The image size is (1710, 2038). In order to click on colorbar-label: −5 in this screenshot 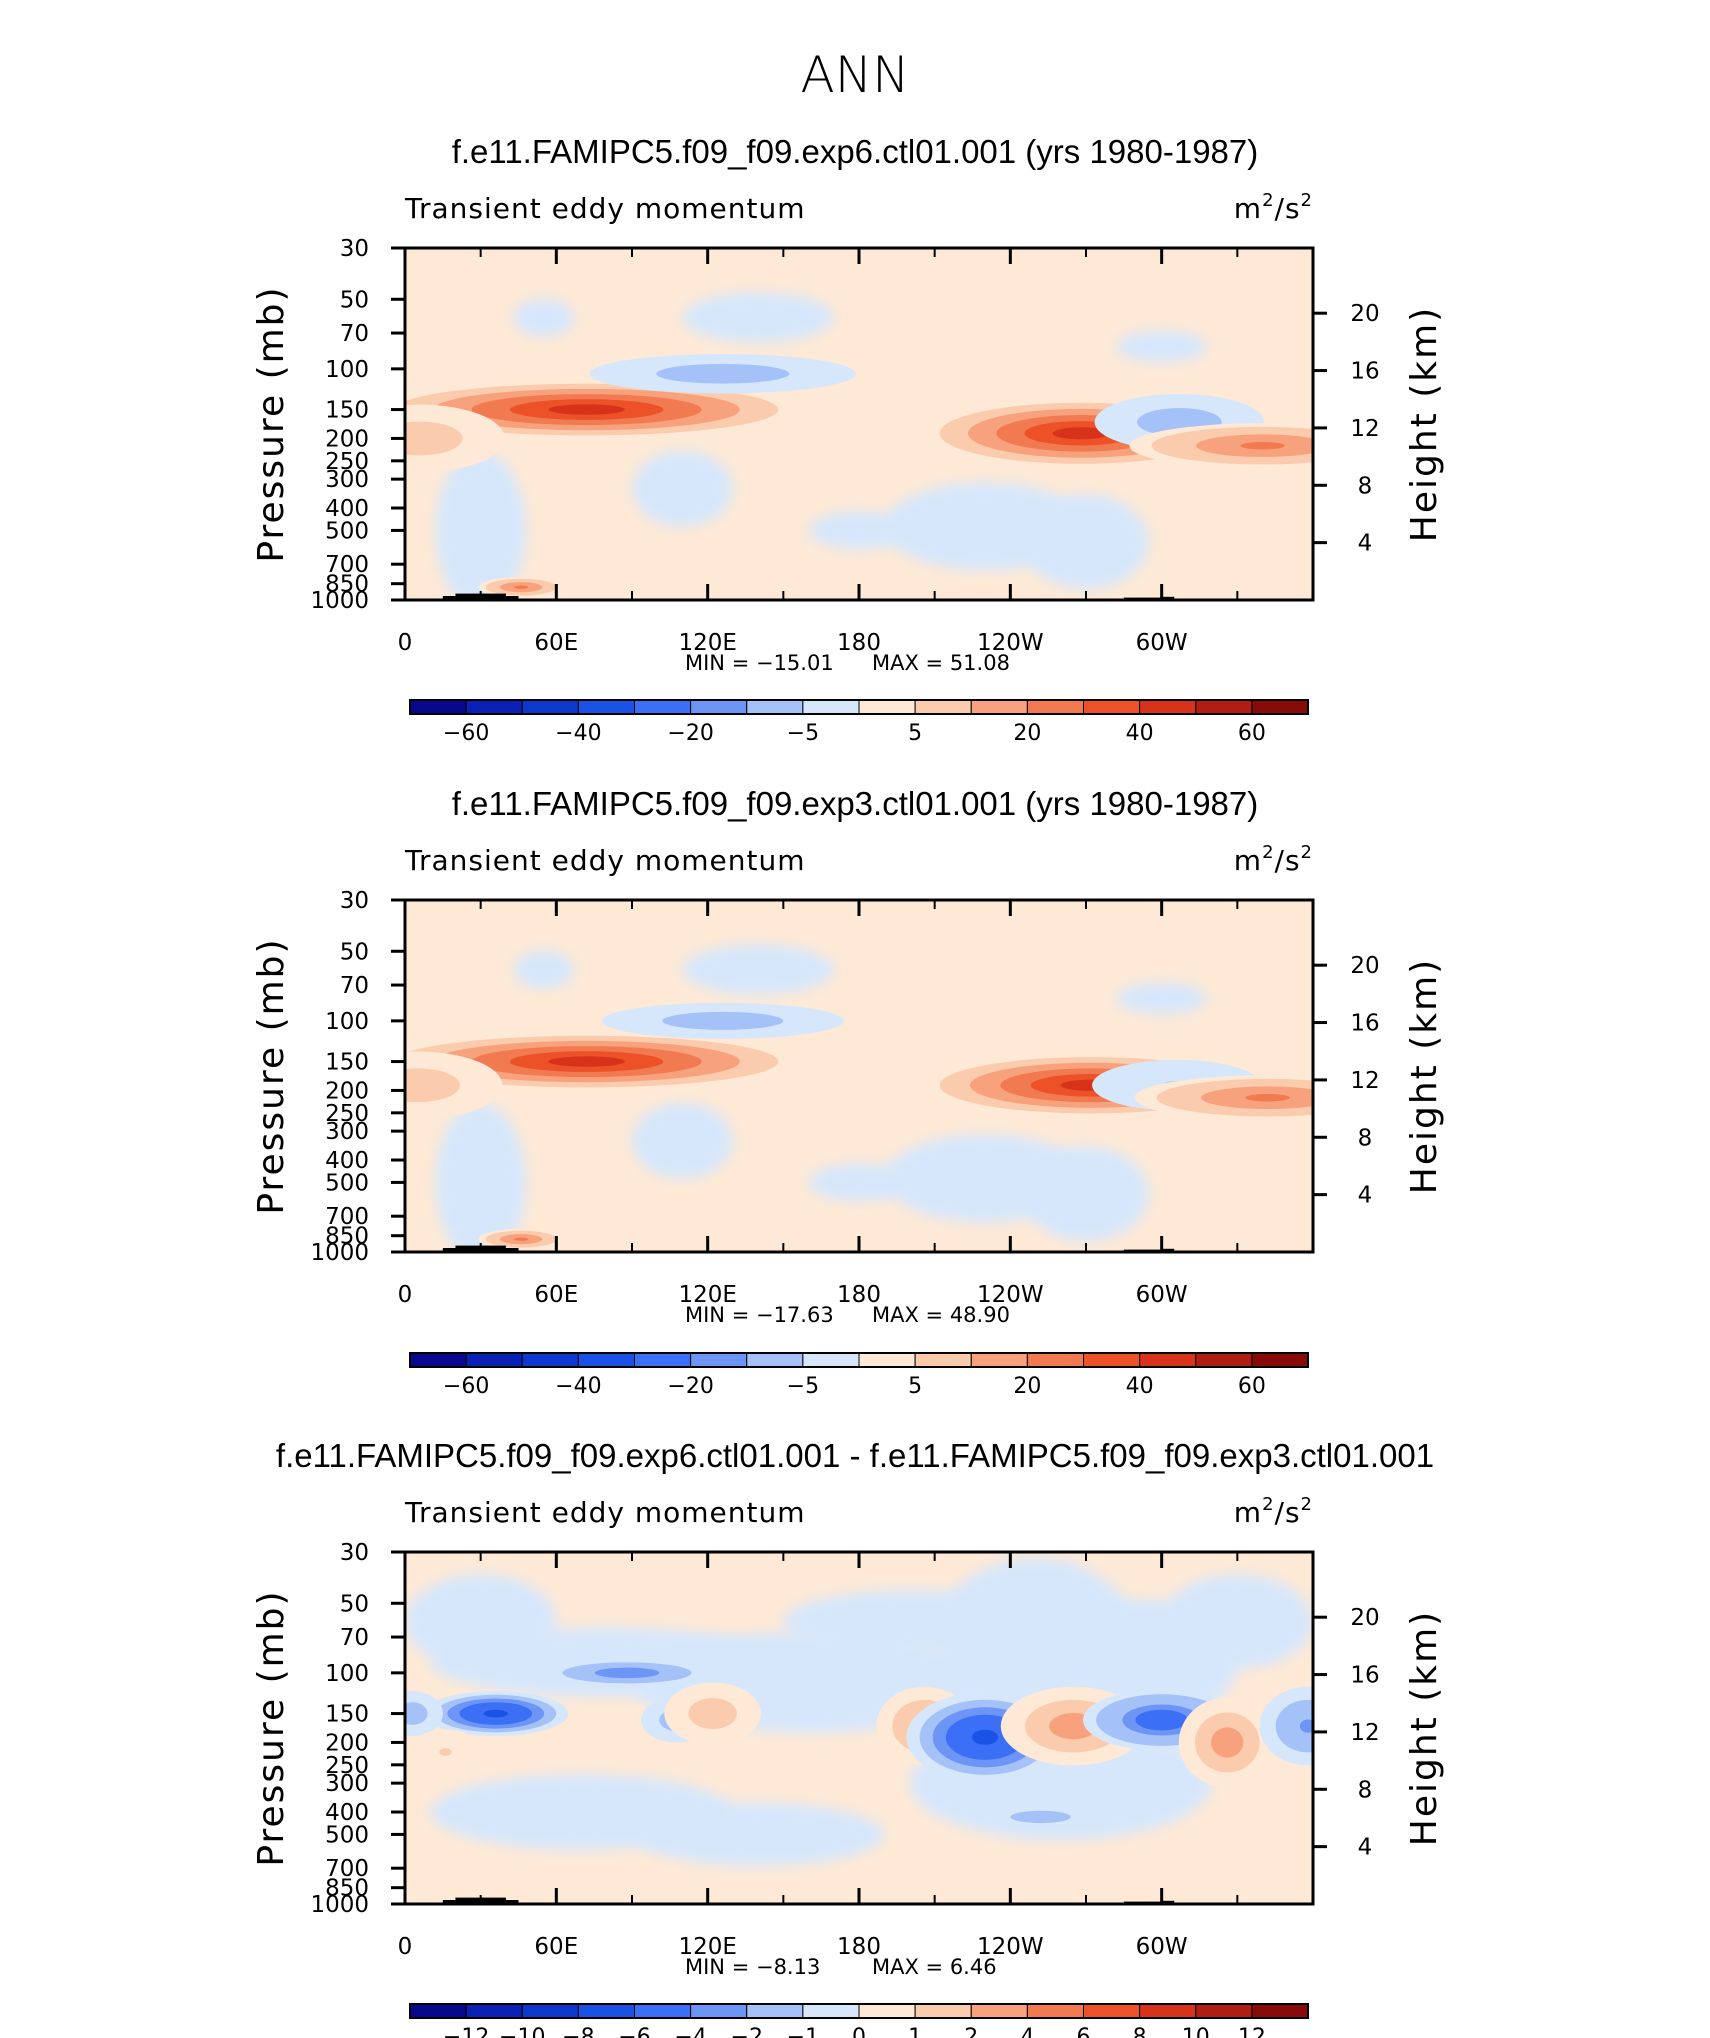, I will do `click(803, 733)`.